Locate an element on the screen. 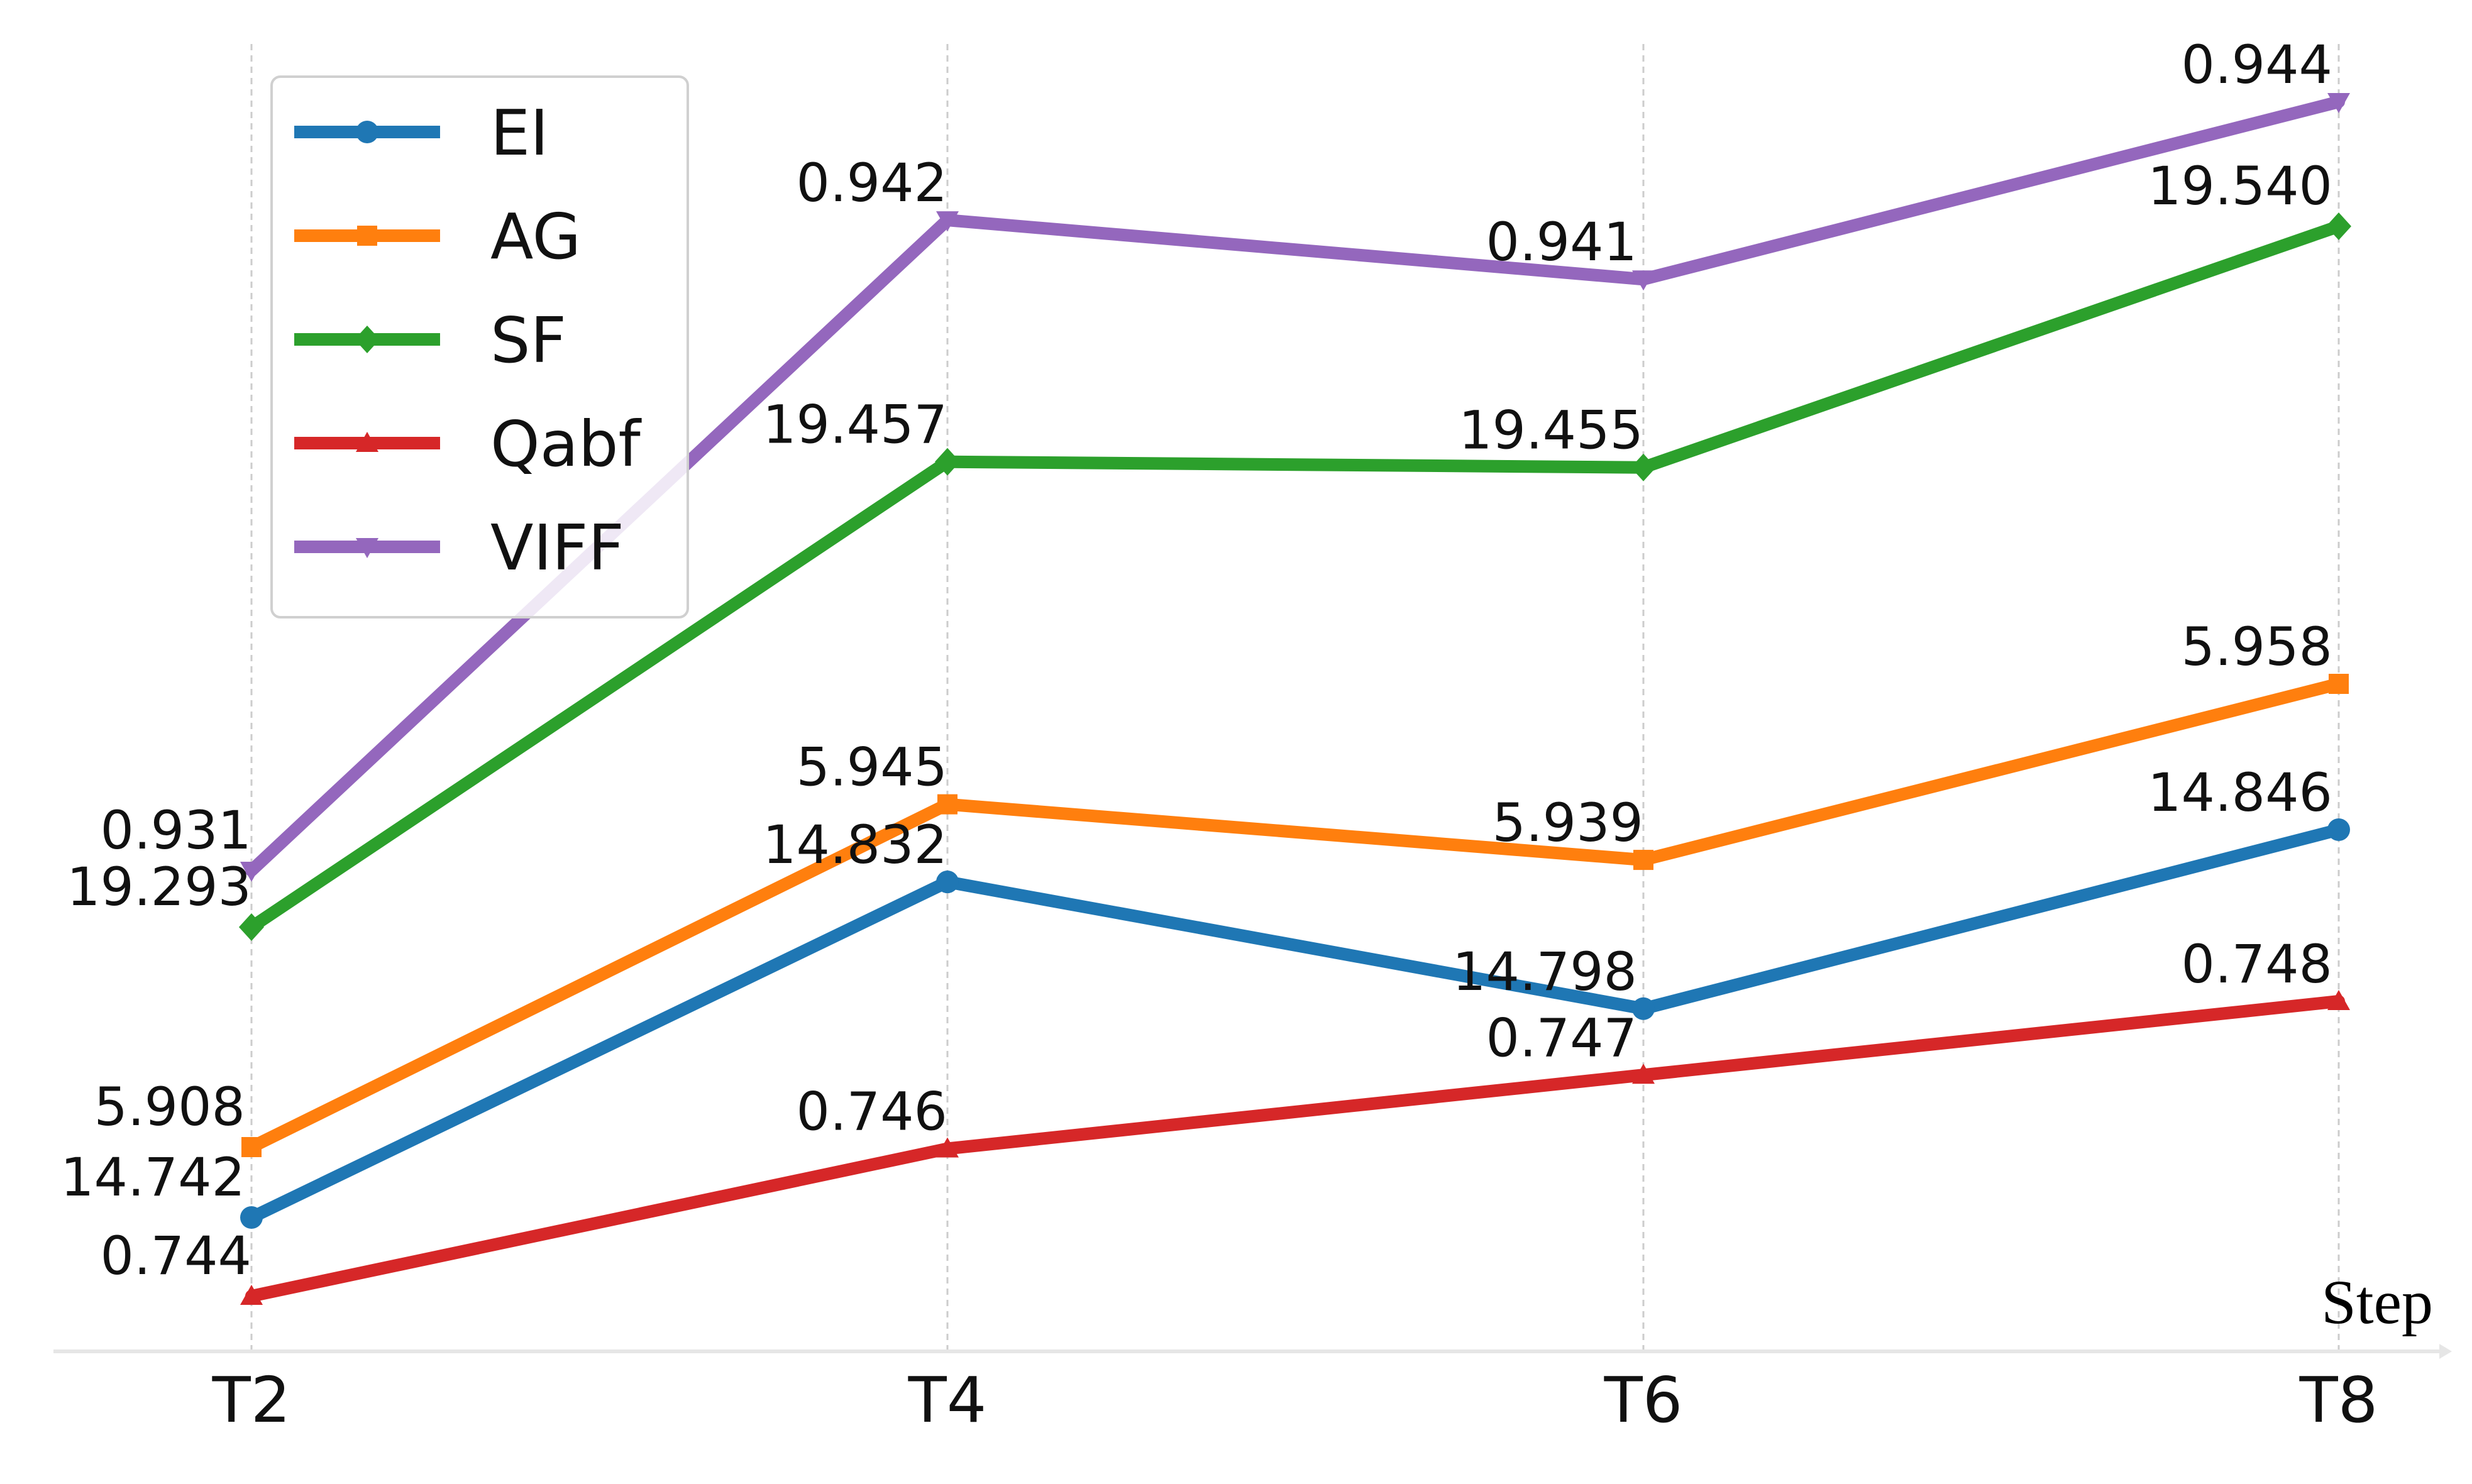  data-label-ag: 5.945 is located at coordinates (872, 768).